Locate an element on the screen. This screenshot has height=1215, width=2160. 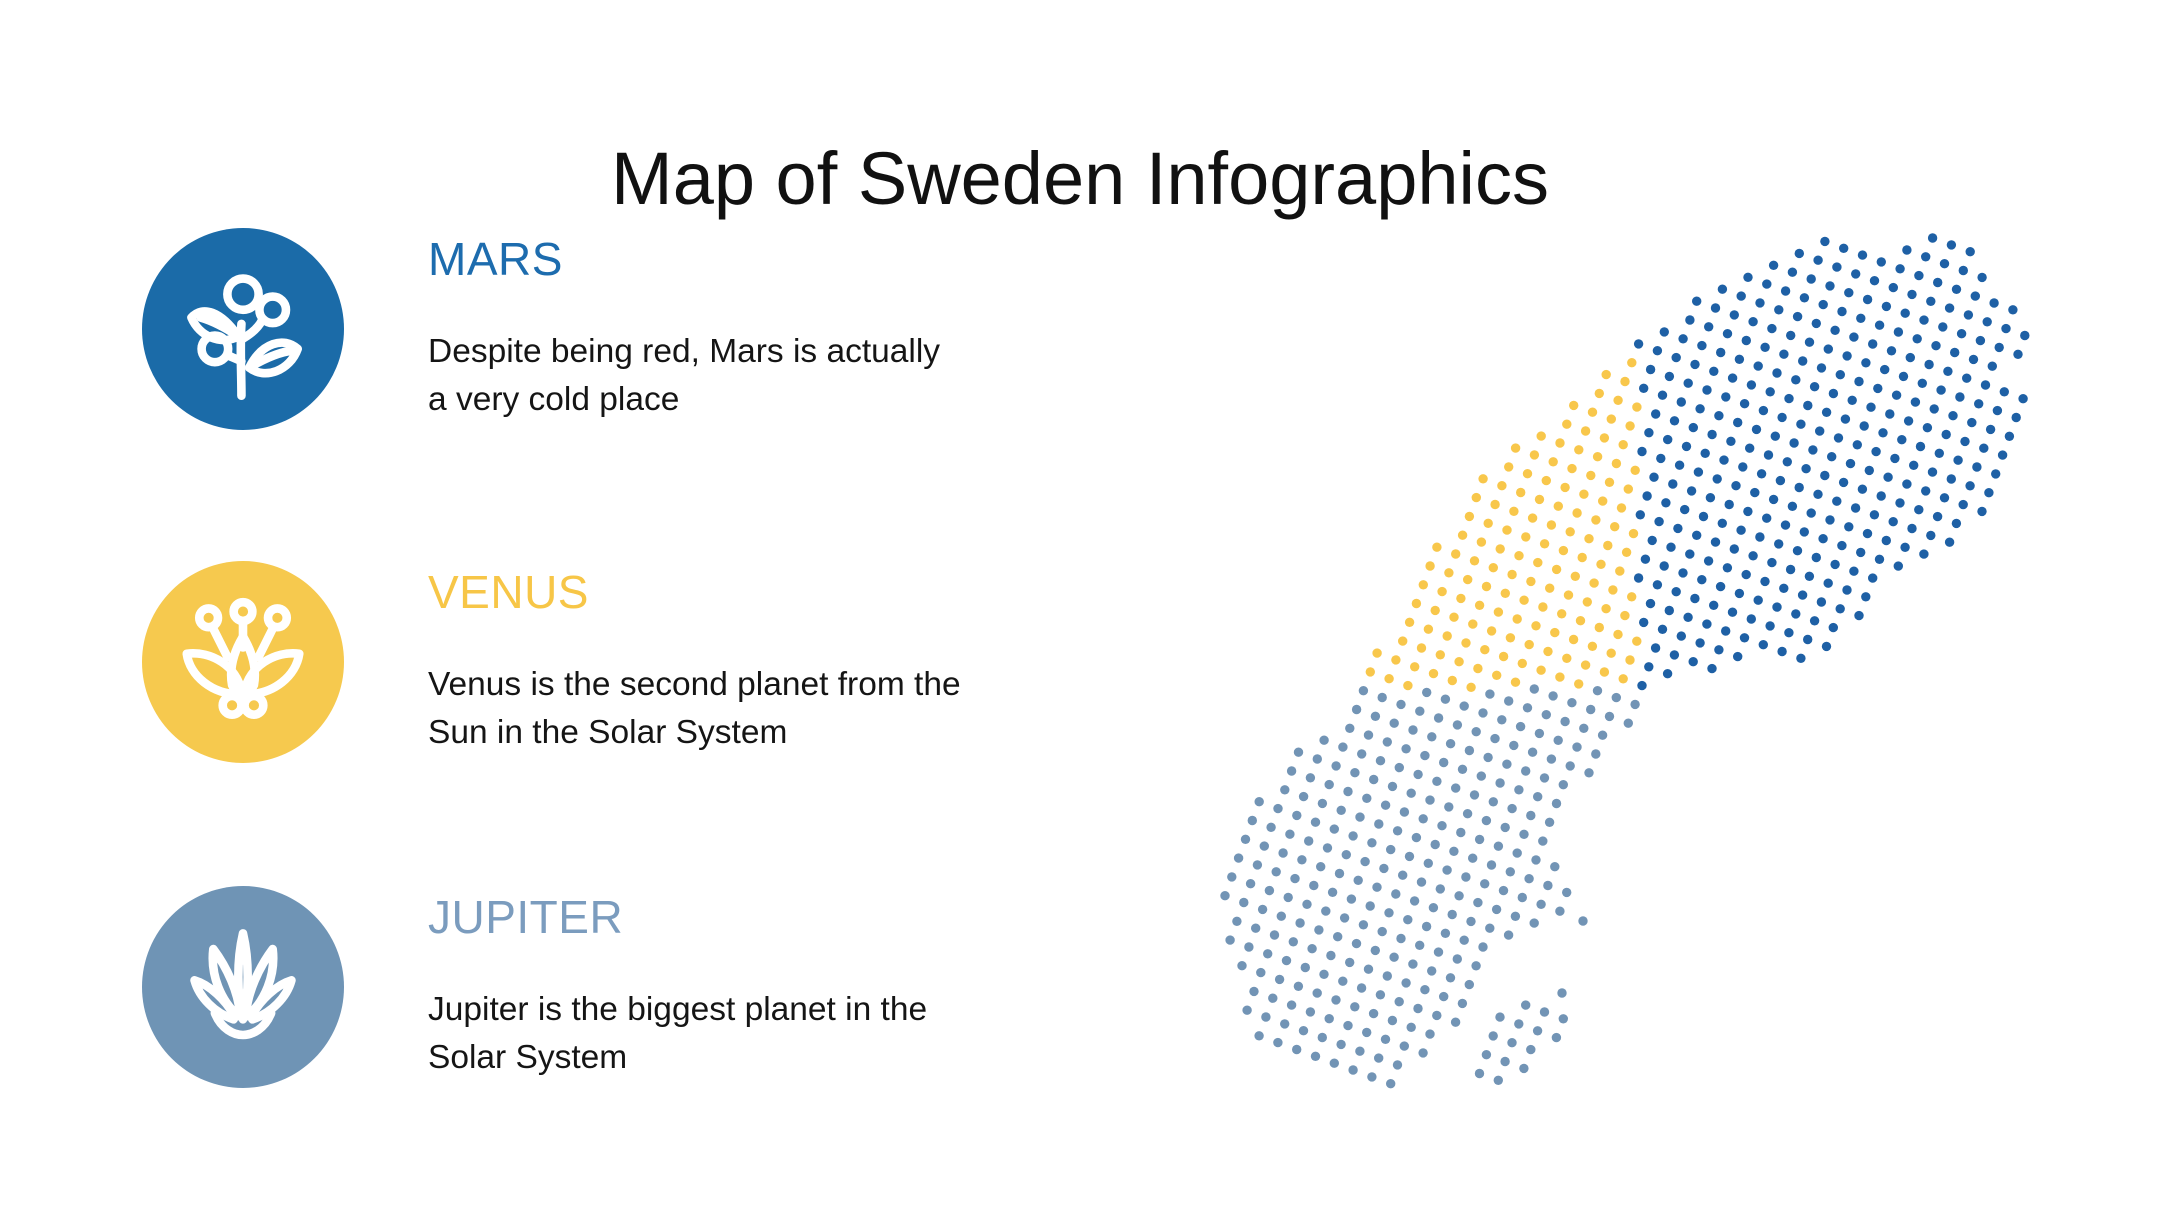
venus-heading: VENUS is located at coordinates (508, 592).